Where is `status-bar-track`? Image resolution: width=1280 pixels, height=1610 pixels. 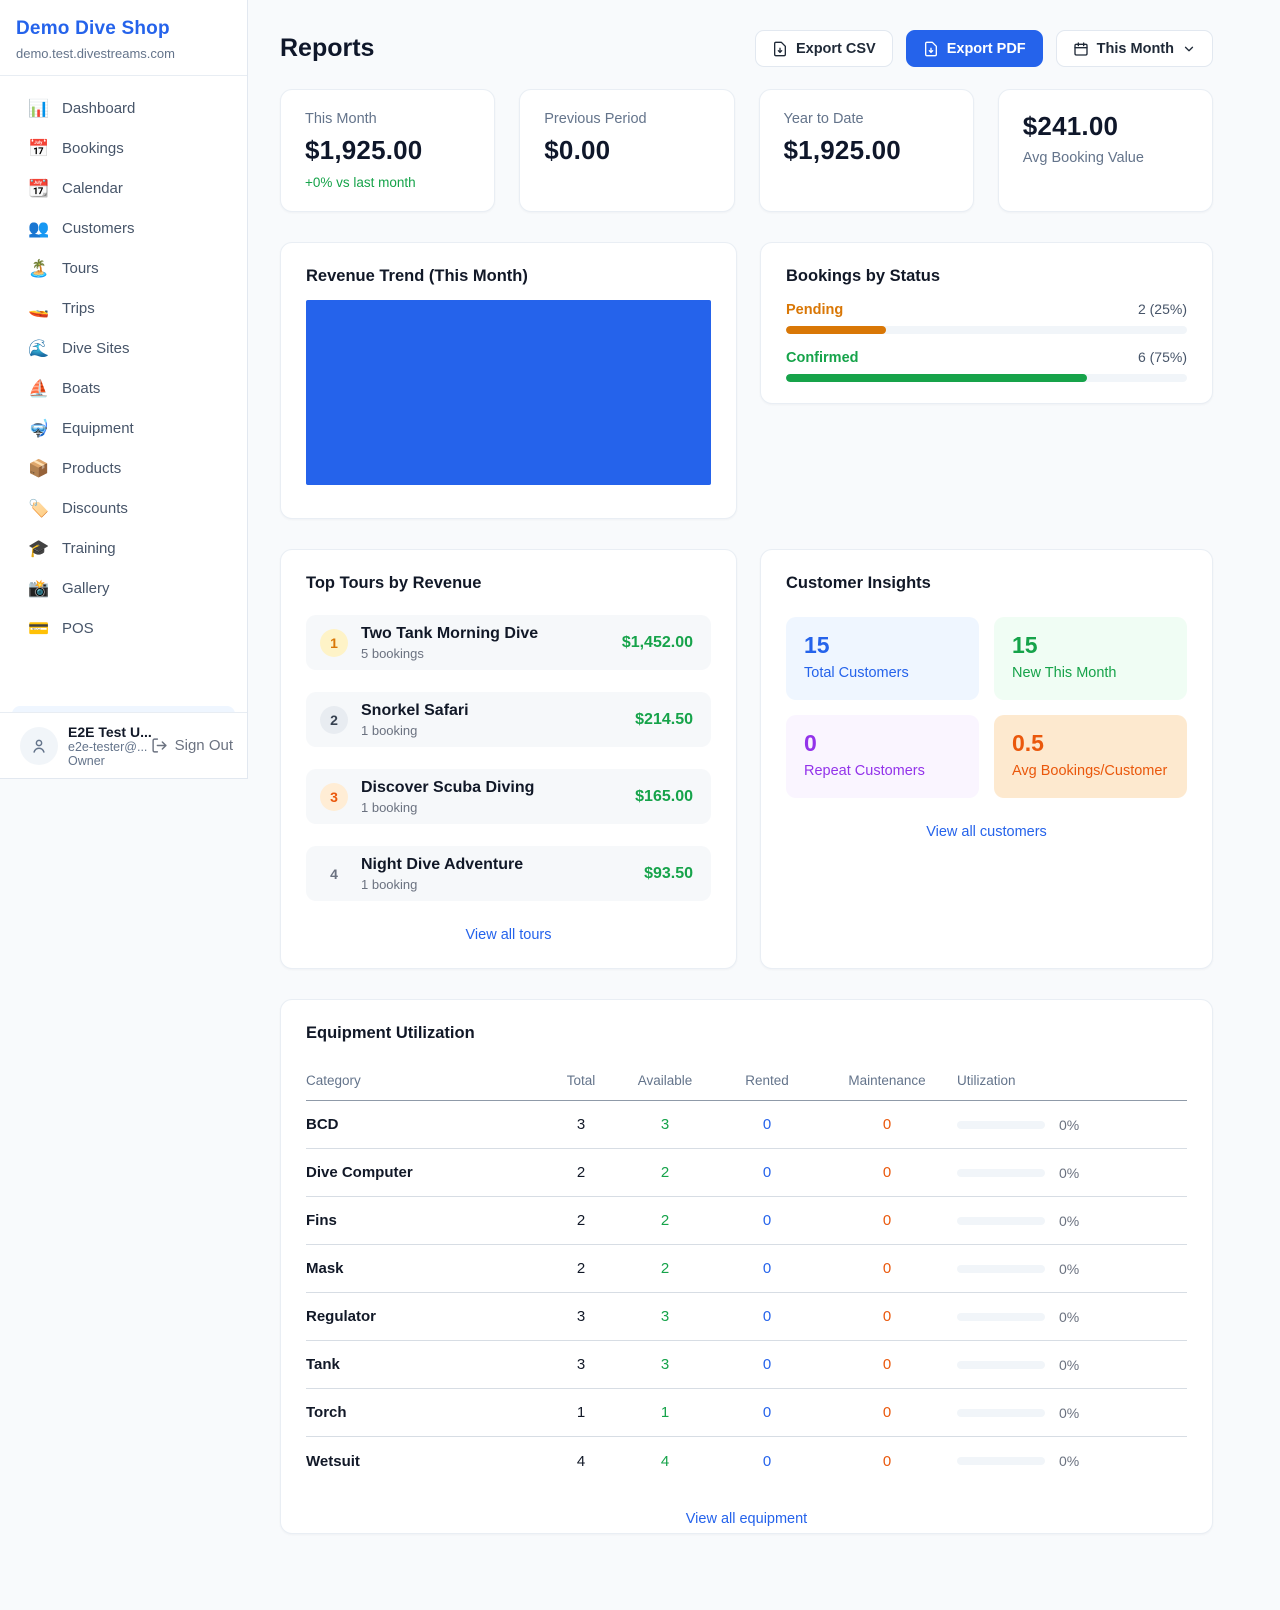 status-bar-track is located at coordinates (986, 330).